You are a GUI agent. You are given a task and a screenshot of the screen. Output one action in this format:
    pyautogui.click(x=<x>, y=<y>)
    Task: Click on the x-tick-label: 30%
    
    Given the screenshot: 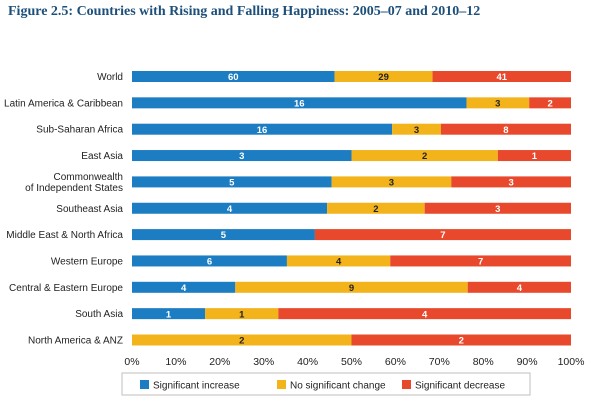 What is the action you would take?
    pyautogui.click(x=263, y=362)
    